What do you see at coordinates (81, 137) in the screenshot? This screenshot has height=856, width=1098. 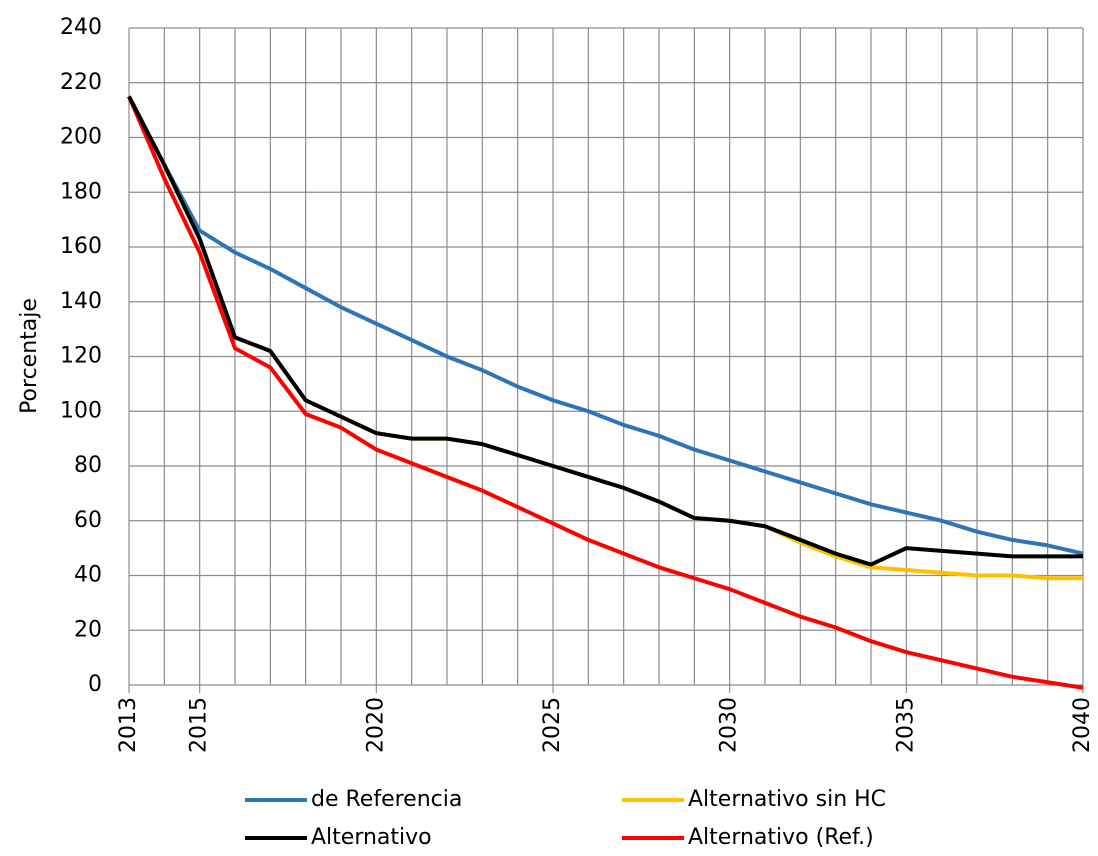 I see `y-tick-label: 200` at bounding box center [81, 137].